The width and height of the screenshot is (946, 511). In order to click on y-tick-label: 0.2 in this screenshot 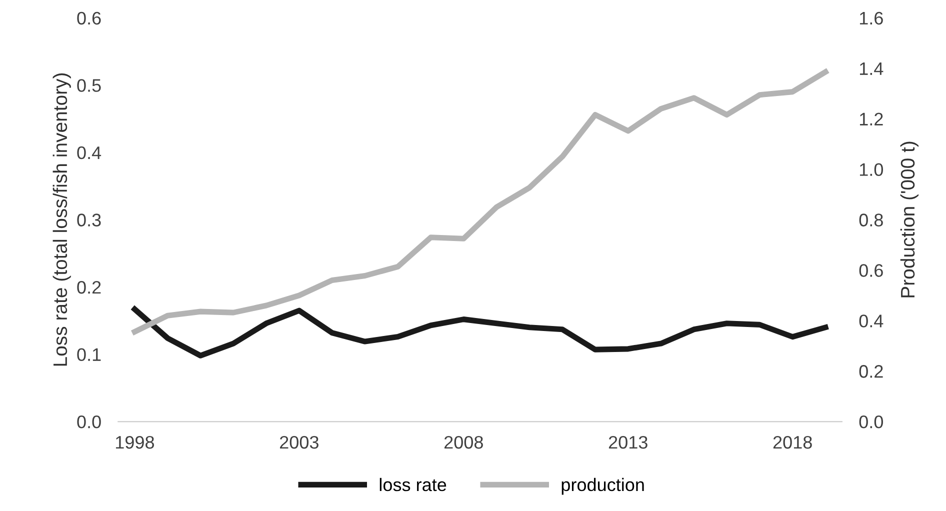, I will do `click(89, 287)`.